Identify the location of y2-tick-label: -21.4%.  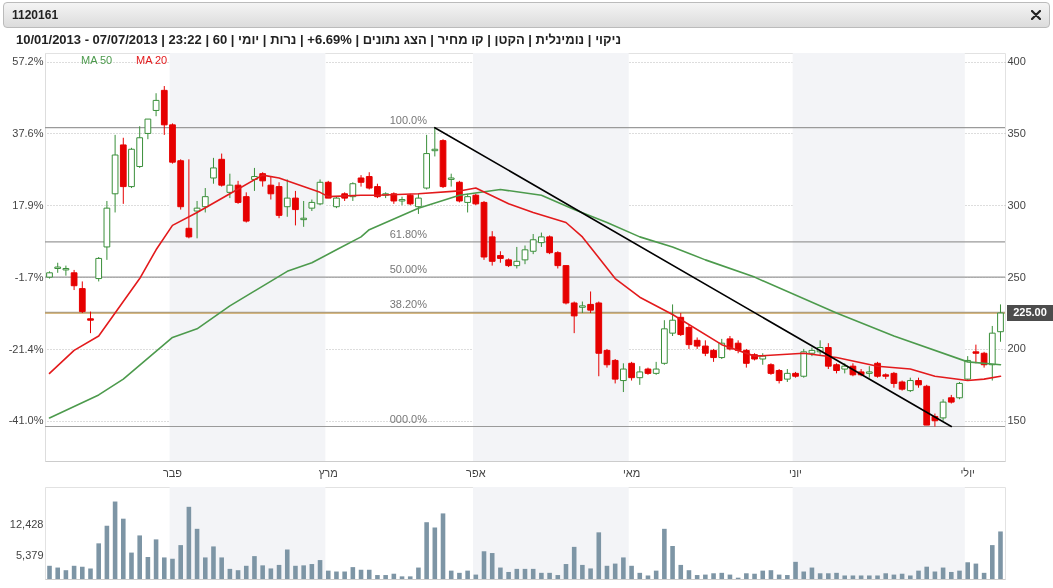
(26, 348).